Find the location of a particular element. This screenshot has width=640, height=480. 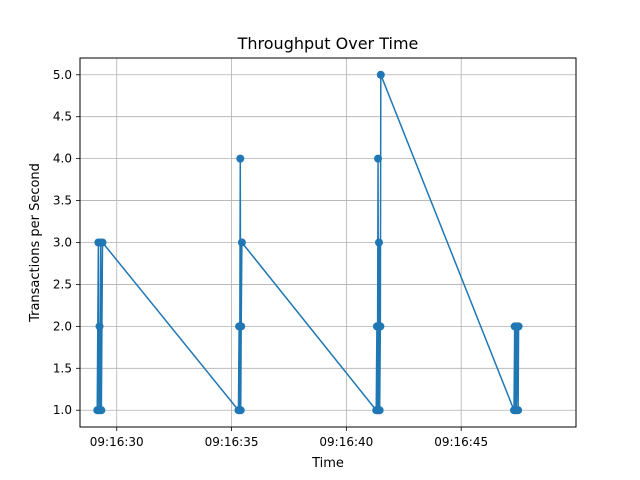

x-axis-label: Time is located at coordinates (327, 463).